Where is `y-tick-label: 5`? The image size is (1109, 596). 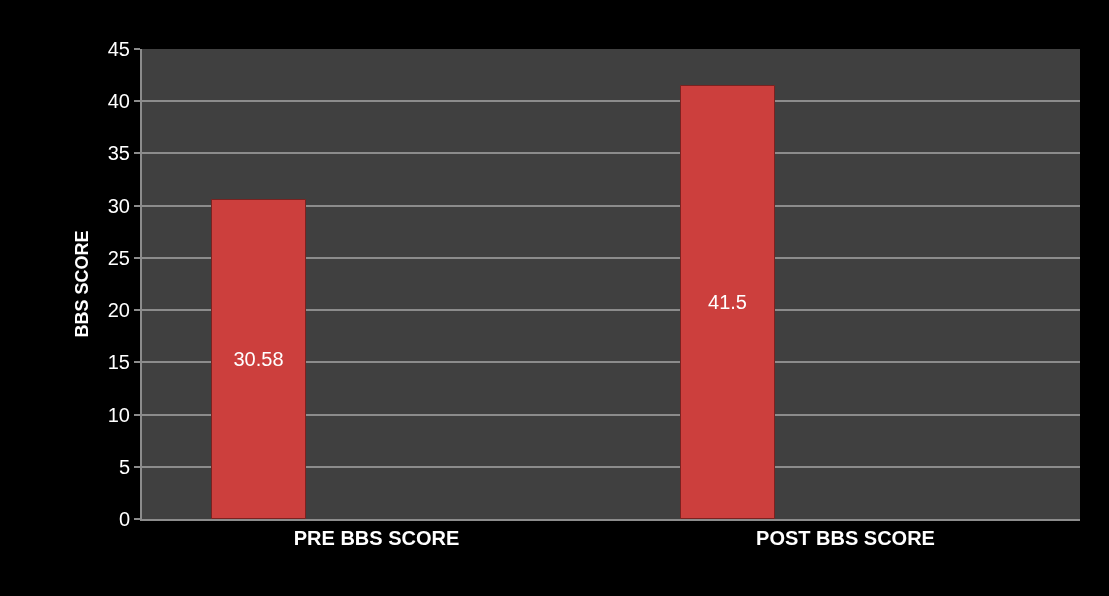
y-tick-label: 5 is located at coordinates (124, 466).